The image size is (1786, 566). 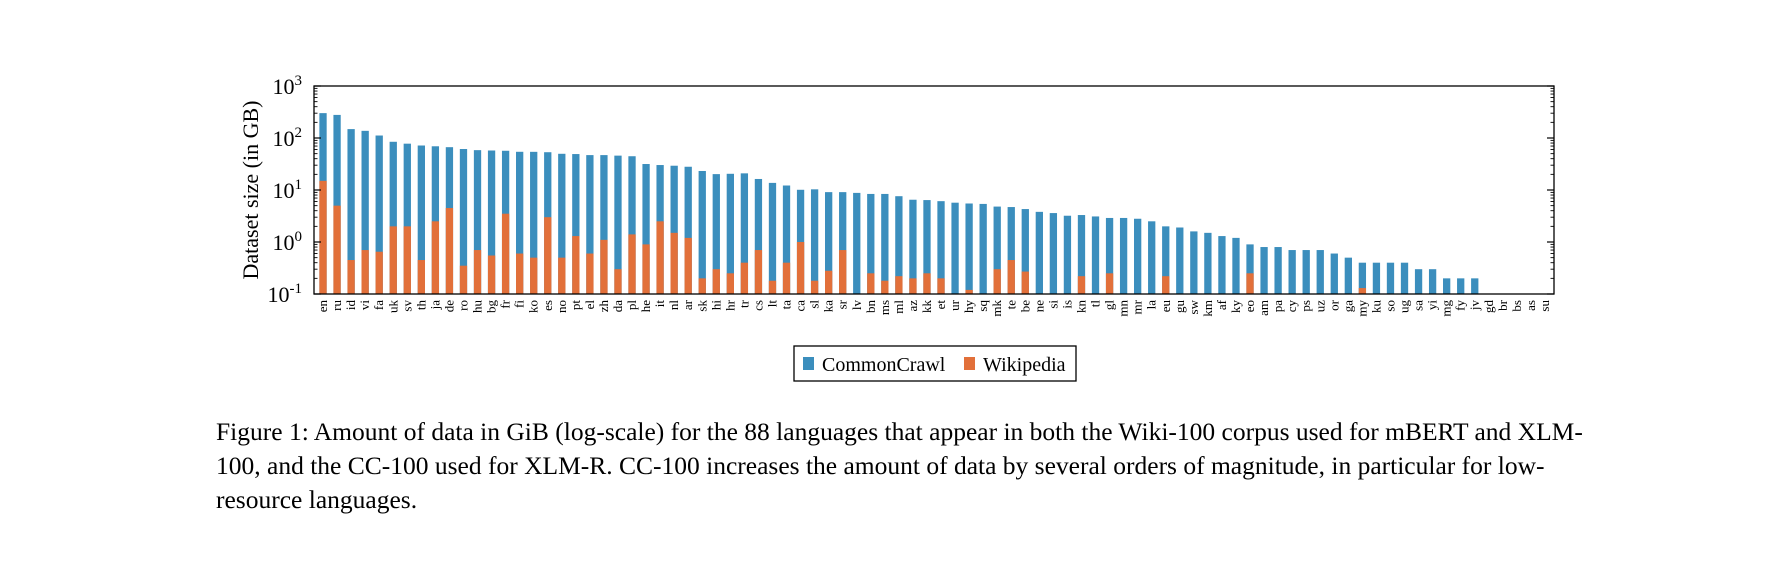 What do you see at coordinates (491, 222) in the screenshot?
I see `commoncrawl-bar-bg` at bounding box center [491, 222].